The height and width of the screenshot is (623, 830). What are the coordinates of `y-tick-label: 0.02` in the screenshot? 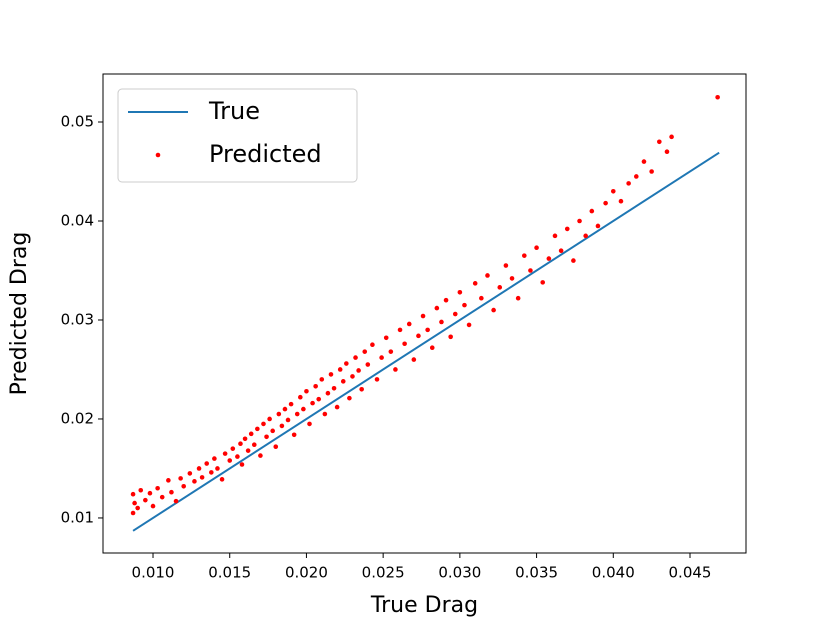 It's located at (77, 418).